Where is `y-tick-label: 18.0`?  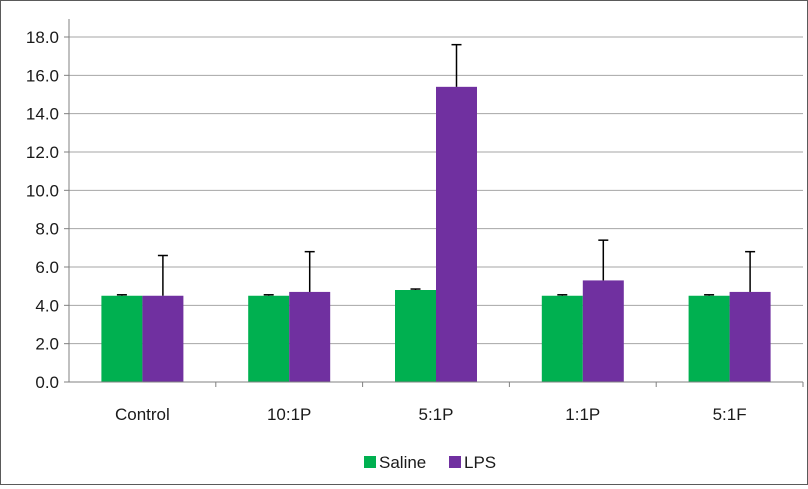
y-tick-label: 18.0 is located at coordinates (42, 37).